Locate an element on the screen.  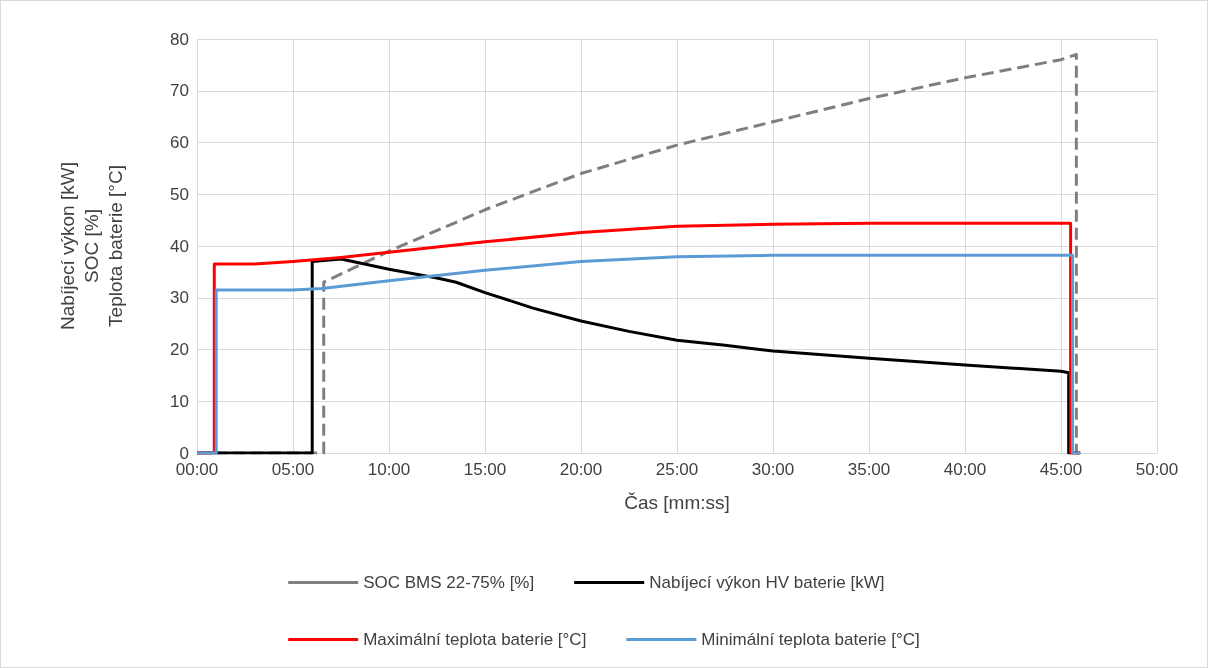
legend-label: Nabíjecí výkon HV baterie [kW] is located at coordinates (767, 582).